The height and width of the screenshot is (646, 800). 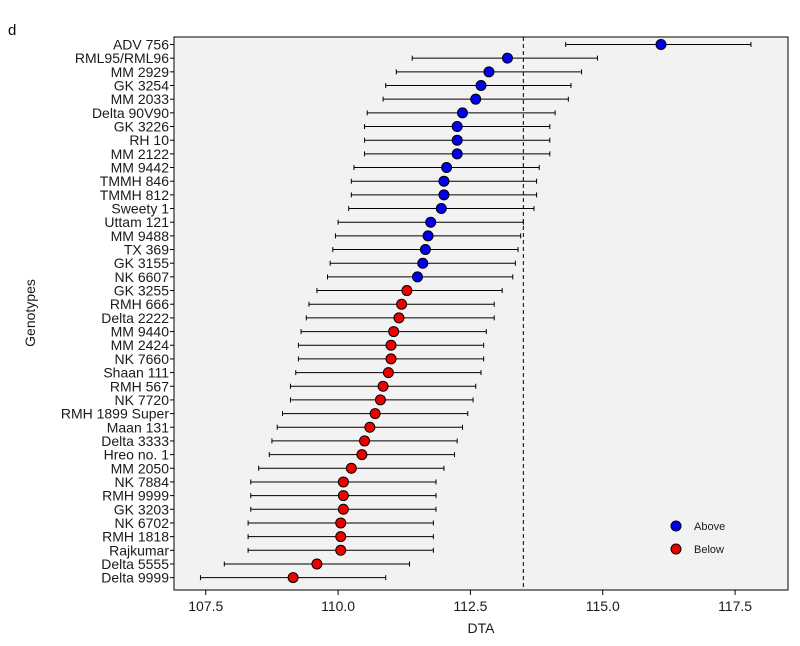 What do you see at coordinates (135, 578) in the screenshot?
I see `genotype-label: Delta 9999` at bounding box center [135, 578].